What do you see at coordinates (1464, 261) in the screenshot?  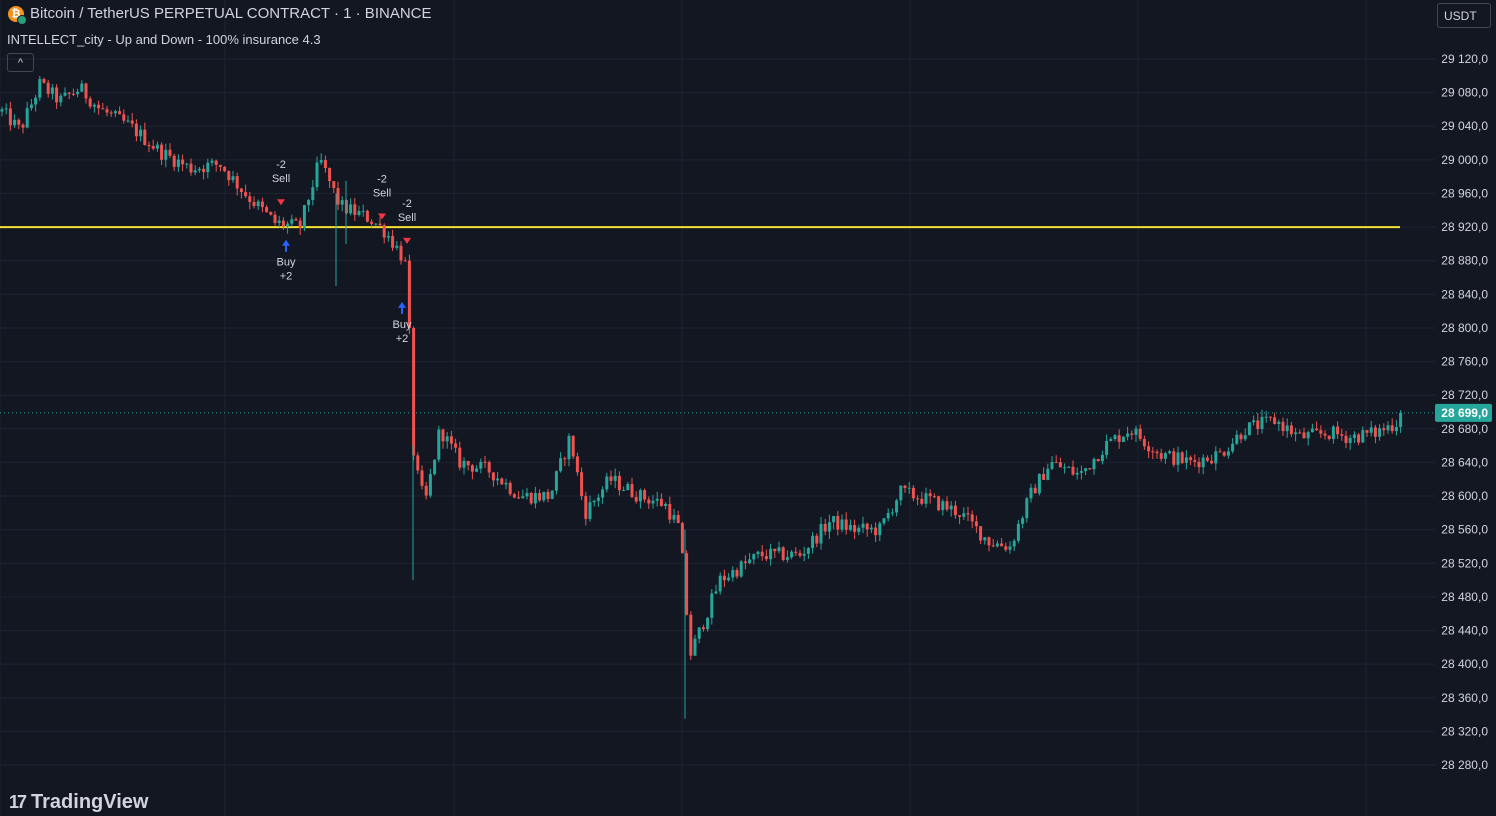 I see `price-tick-label: 28 880,0` at bounding box center [1464, 261].